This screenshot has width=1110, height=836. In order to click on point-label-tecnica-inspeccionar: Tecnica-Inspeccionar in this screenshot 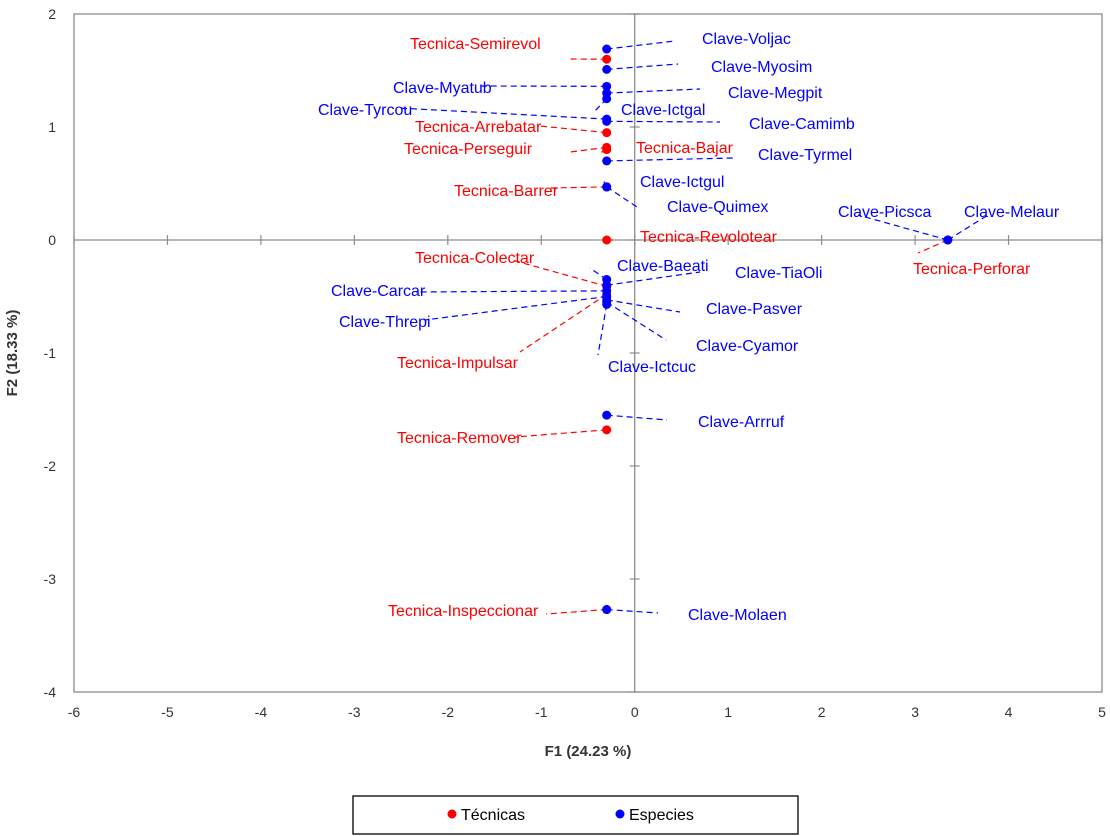, I will do `click(463, 611)`.